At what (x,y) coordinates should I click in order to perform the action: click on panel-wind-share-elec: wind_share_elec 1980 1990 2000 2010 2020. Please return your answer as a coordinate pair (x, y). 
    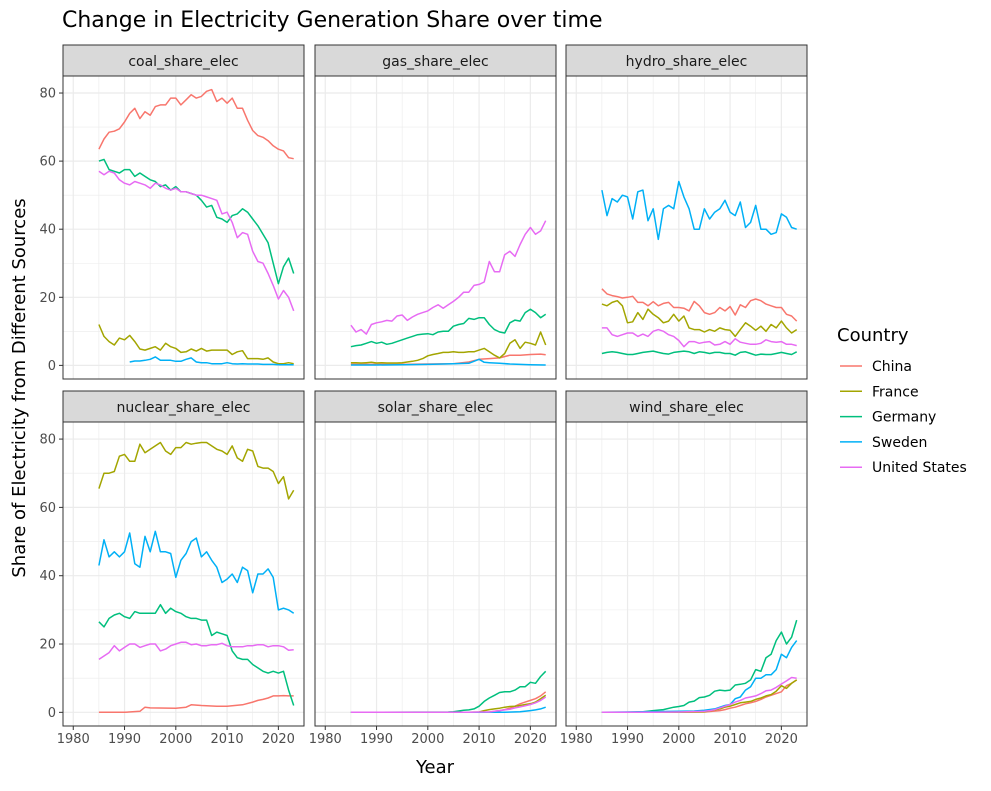
    Looking at the image, I should click on (684, 568).